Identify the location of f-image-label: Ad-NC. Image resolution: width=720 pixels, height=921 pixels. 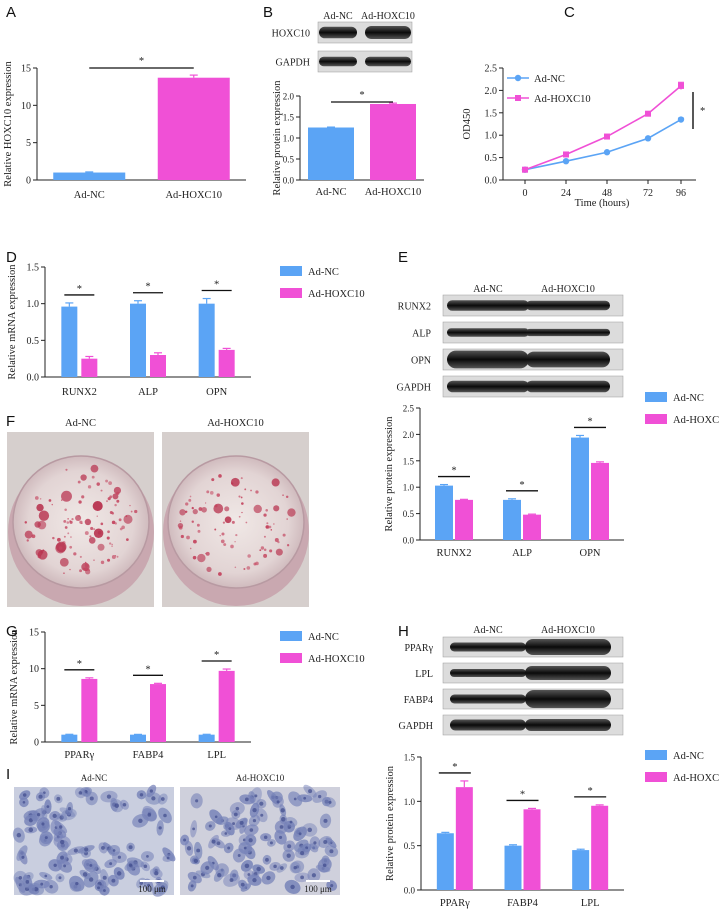
(80, 423).